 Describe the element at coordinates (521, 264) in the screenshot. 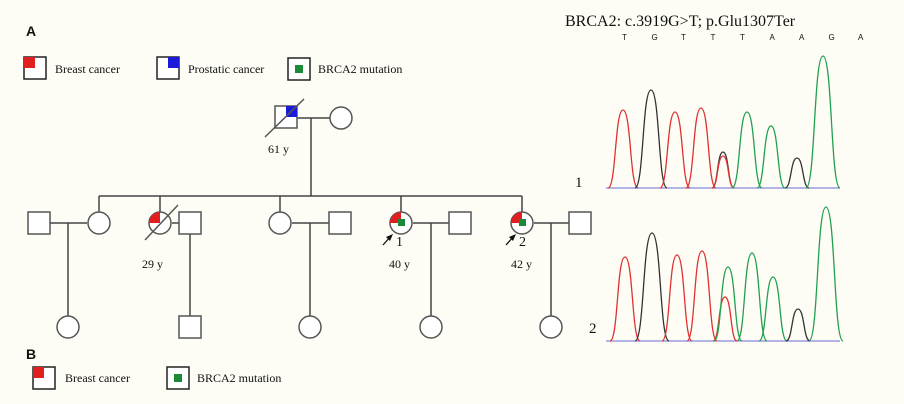

I see `proband-2-age: 42 y` at that location.